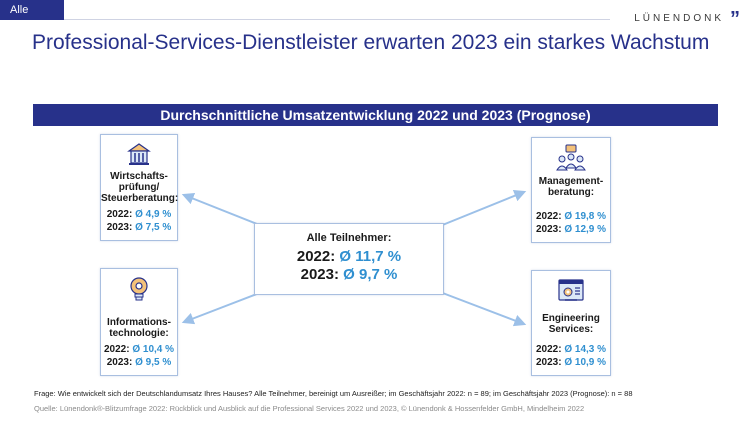 Image resolution: width=750 pixels, height=422 pixels. Describe the element at coordinates (585, 216) in the screenshot. I see `value-2022: Ø 19,8 %` at that location.